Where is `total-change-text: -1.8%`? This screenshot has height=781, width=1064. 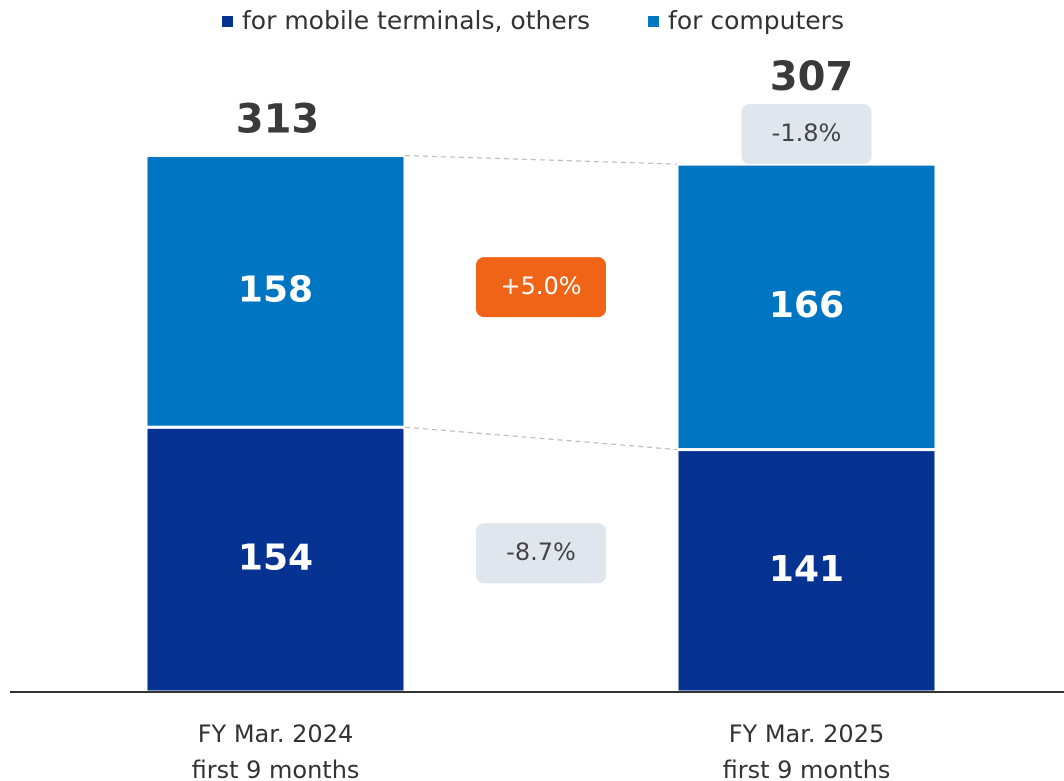 total-change-text: -1.8% is located at coordinates (807, 133).